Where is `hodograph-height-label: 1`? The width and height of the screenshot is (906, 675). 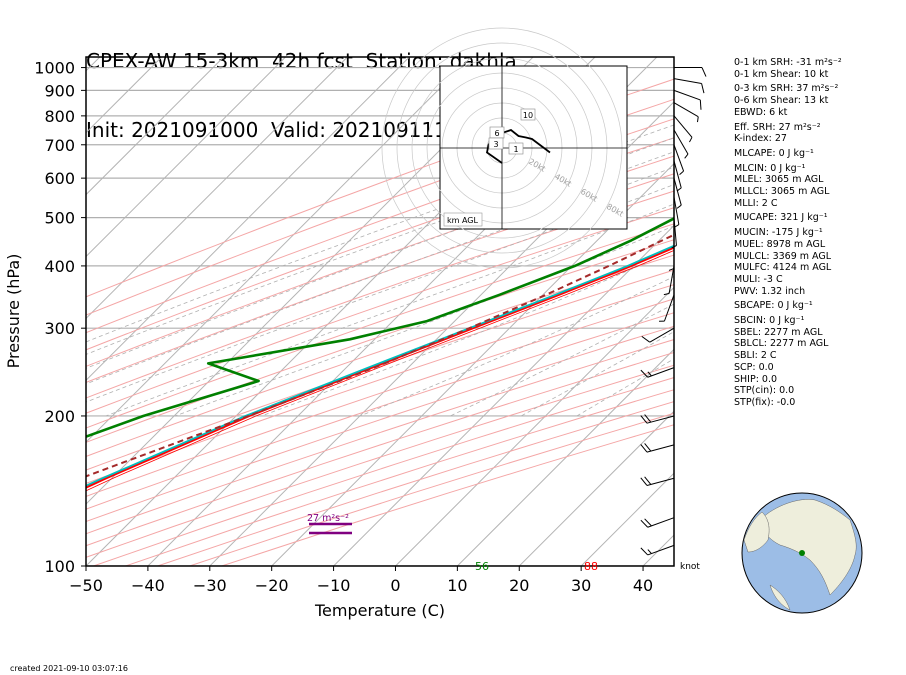
hodograph-height-label: 1 is located at coordinates (515, 149).